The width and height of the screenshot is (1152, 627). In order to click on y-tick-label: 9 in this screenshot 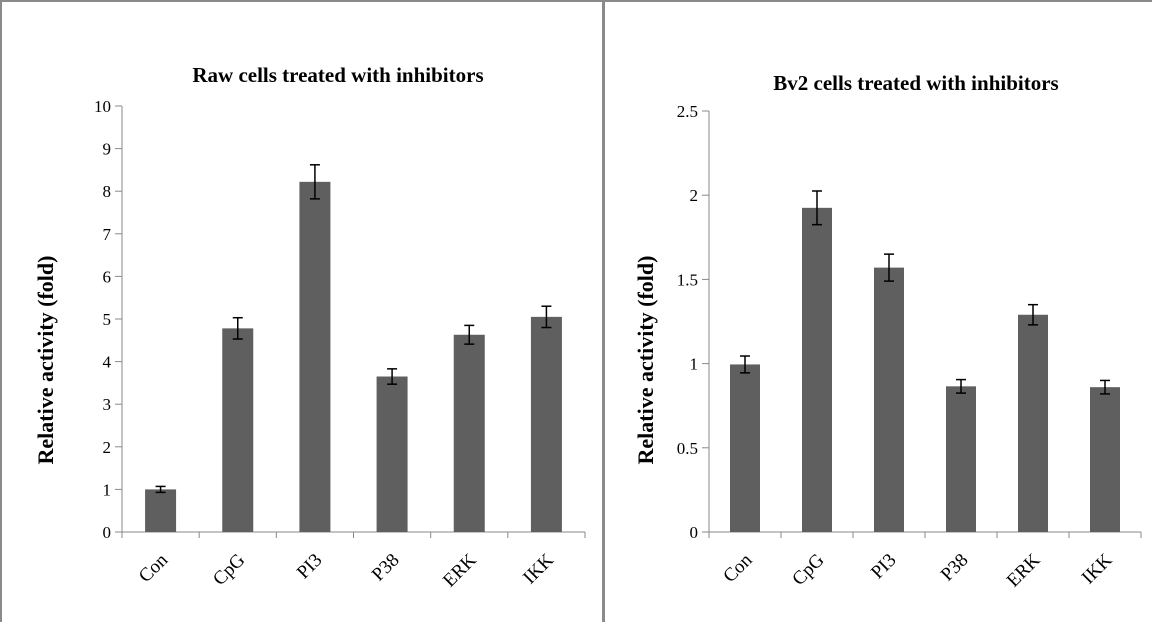, I will do `click(107, 149)`.